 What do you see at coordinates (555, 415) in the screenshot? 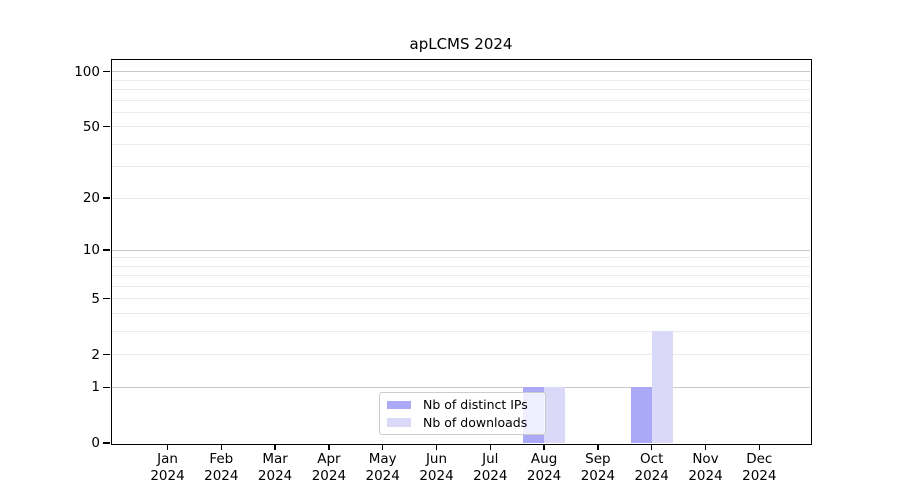
I see `bar-downloads-aug` at bounding box center [555, 415].